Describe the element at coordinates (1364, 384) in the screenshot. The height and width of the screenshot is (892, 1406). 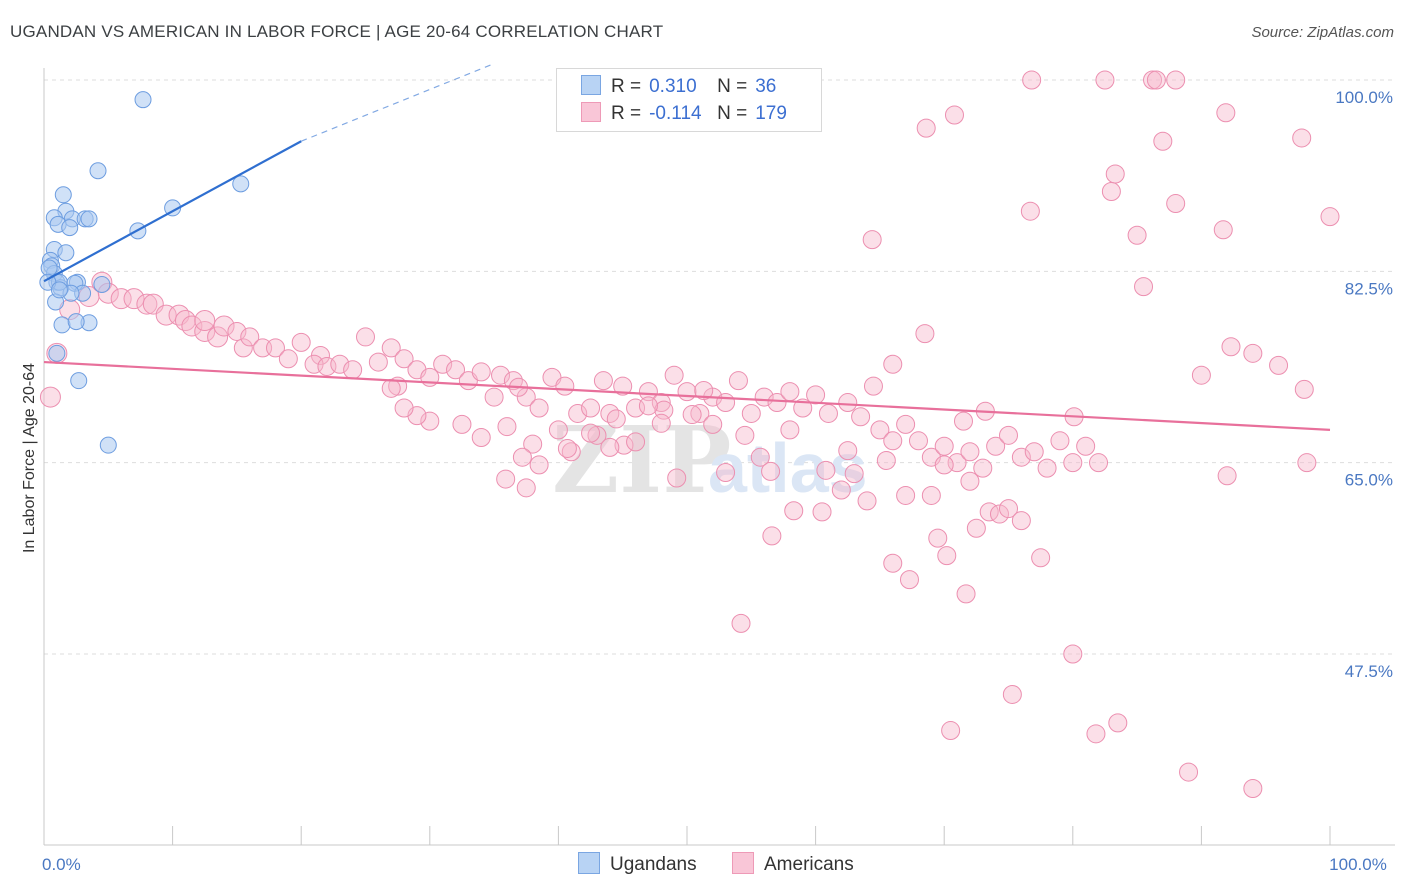
I see `y-tick-labels: 47.5% 65.0% 82.5% 100.0%` at that location.